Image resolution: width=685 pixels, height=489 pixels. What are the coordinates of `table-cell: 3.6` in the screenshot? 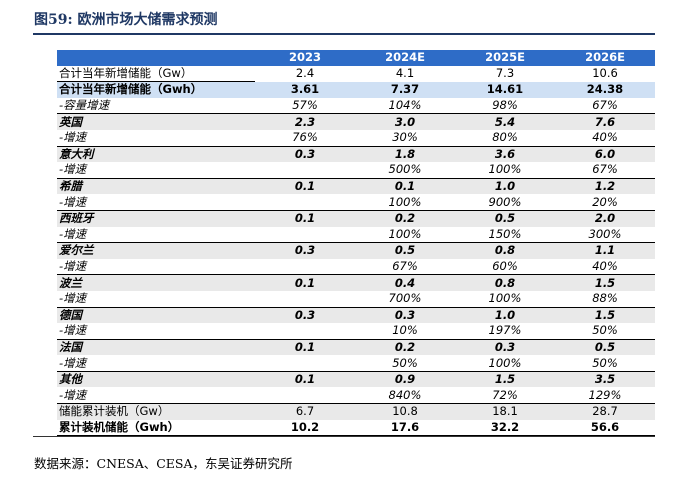 It's located at (505, 154).